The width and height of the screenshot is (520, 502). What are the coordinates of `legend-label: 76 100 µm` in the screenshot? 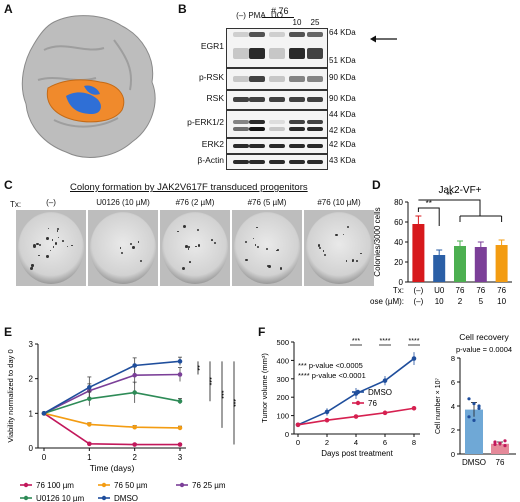 It's located at (55, 485).